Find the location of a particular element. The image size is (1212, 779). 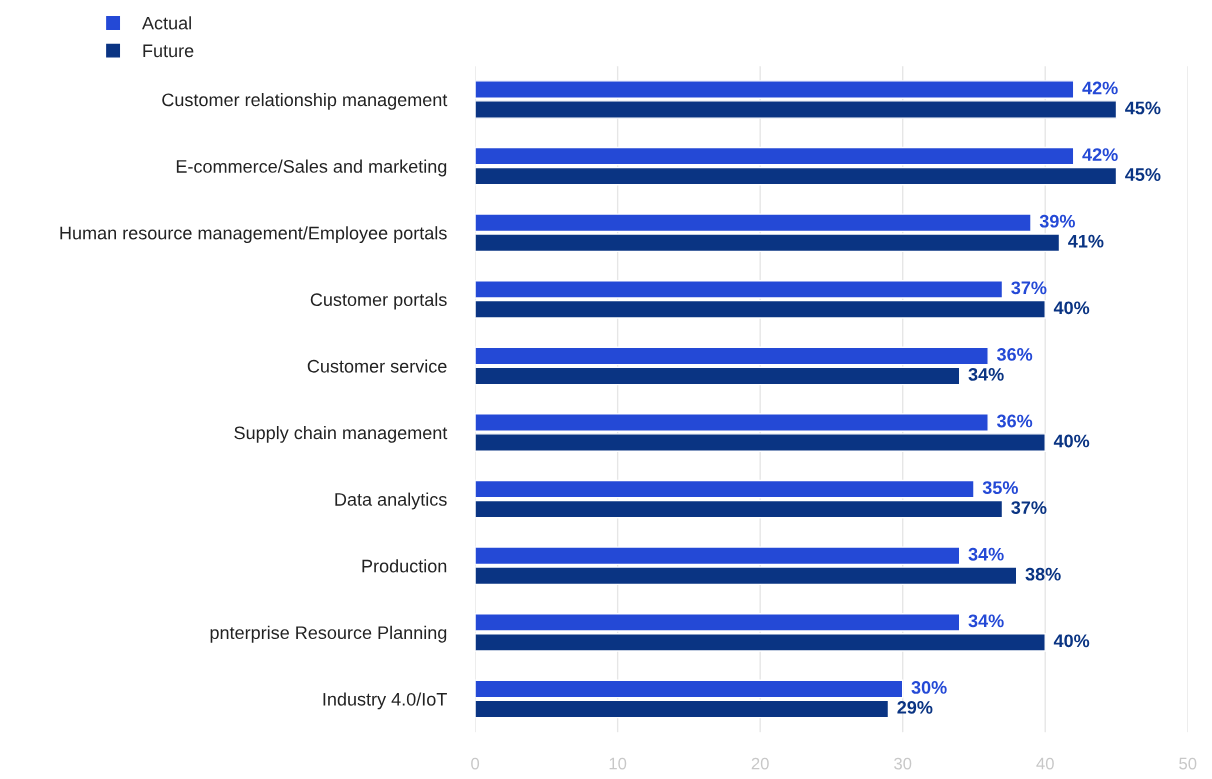

data-label: 39% is located at coordinates (1057, 221).